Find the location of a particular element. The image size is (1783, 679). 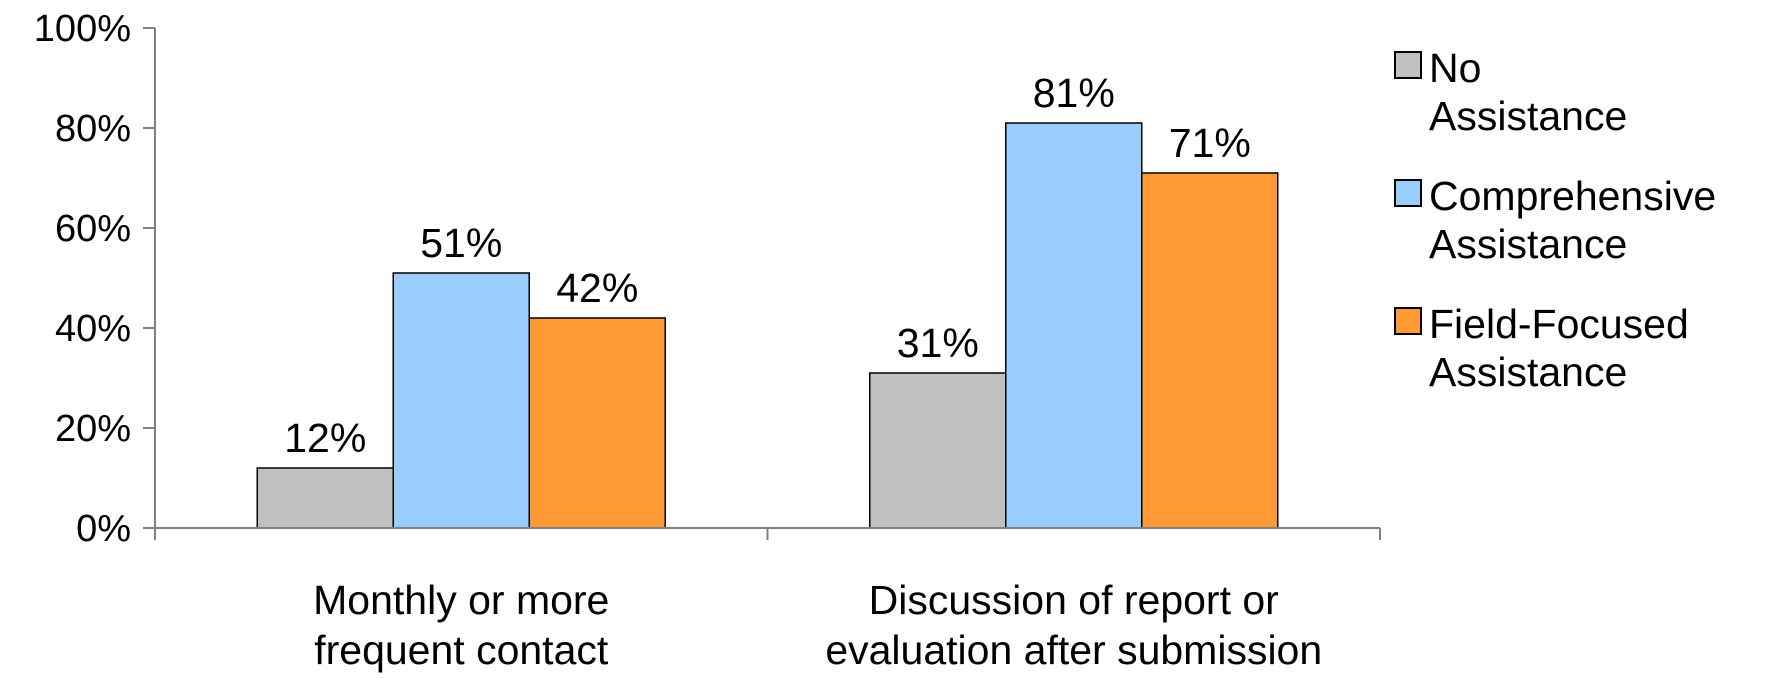

y-tick-label-4: 80% is located at coordinates (93, 129).